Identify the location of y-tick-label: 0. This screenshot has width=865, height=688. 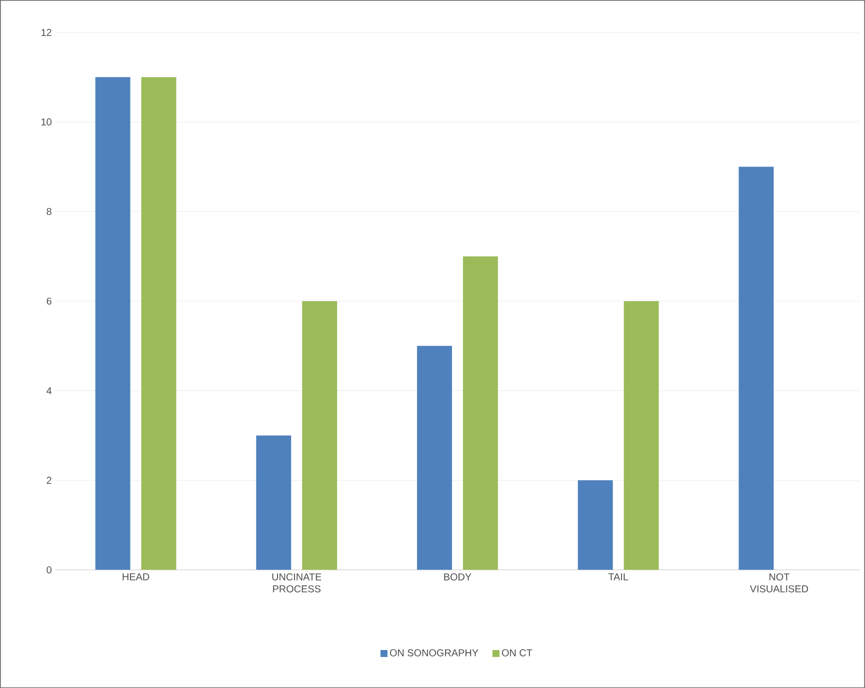
(49, 570).